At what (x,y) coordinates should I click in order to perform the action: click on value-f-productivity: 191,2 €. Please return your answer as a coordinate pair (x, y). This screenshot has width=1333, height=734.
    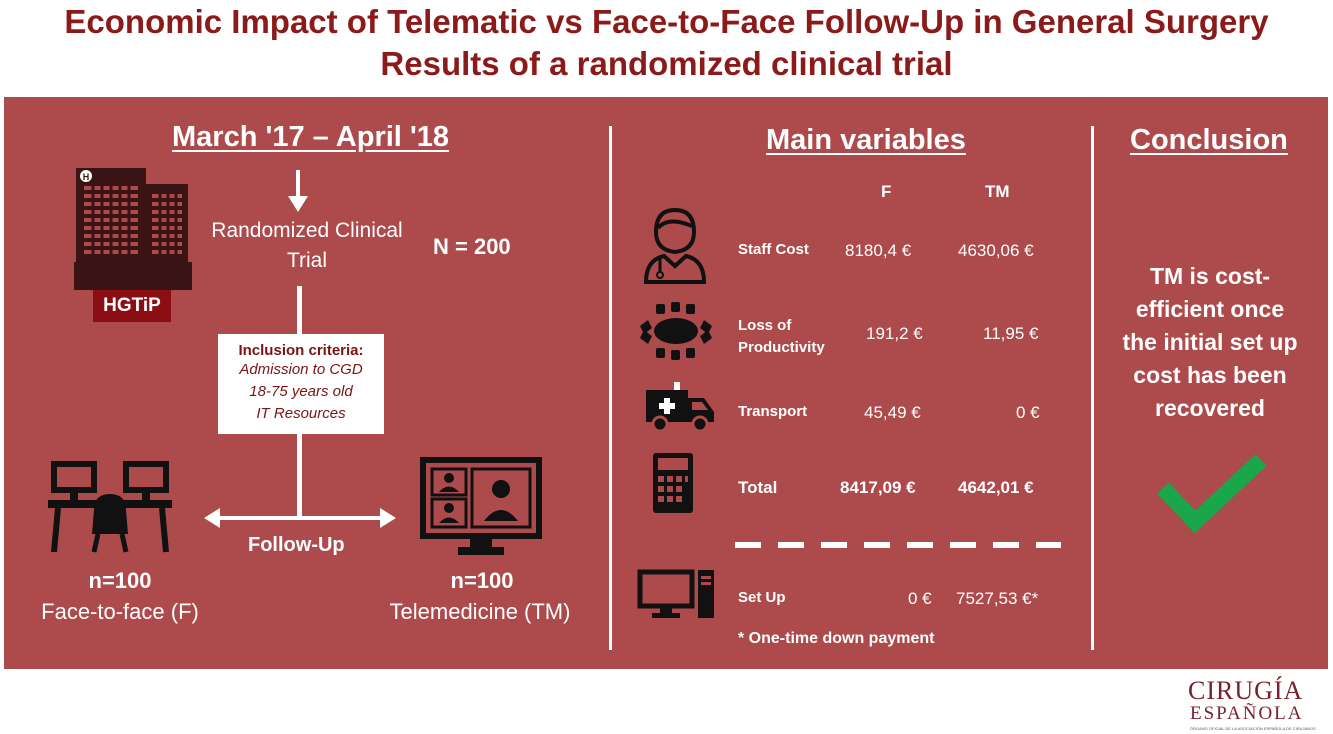
    Looking at the image, I should click on (894, 333).